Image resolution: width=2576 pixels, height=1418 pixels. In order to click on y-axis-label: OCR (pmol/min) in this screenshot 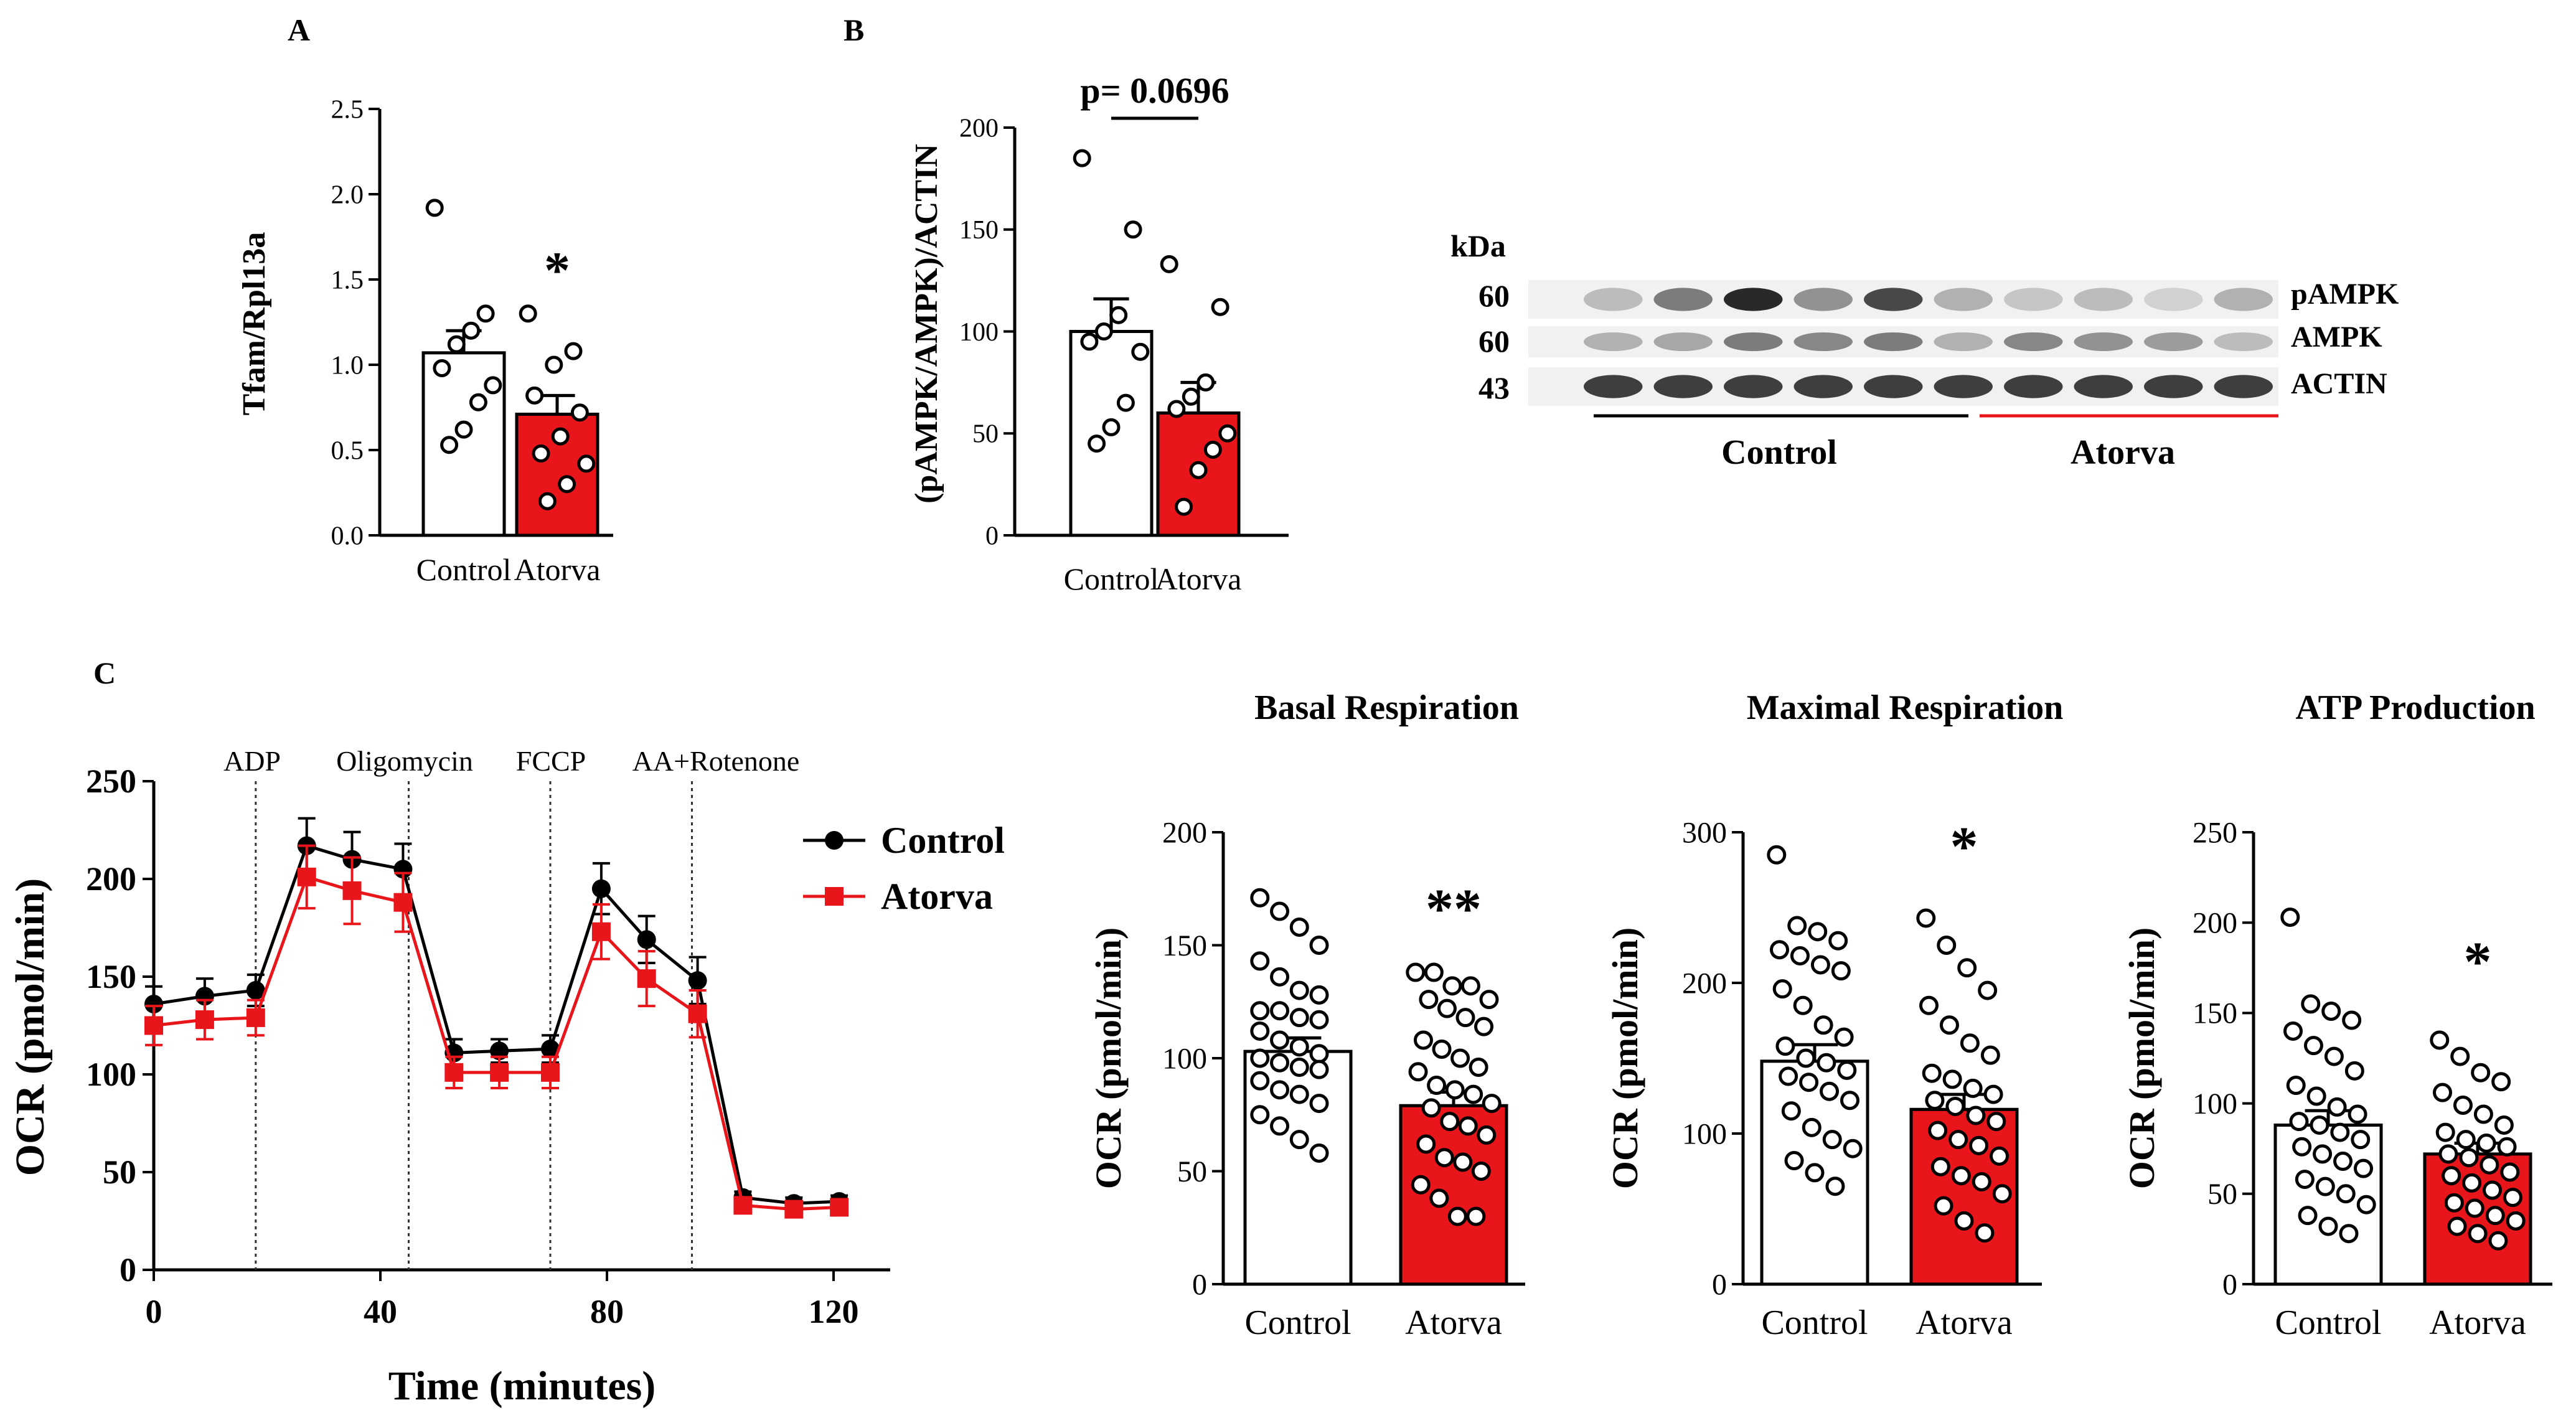, I will do `click(2142, 1058)`.